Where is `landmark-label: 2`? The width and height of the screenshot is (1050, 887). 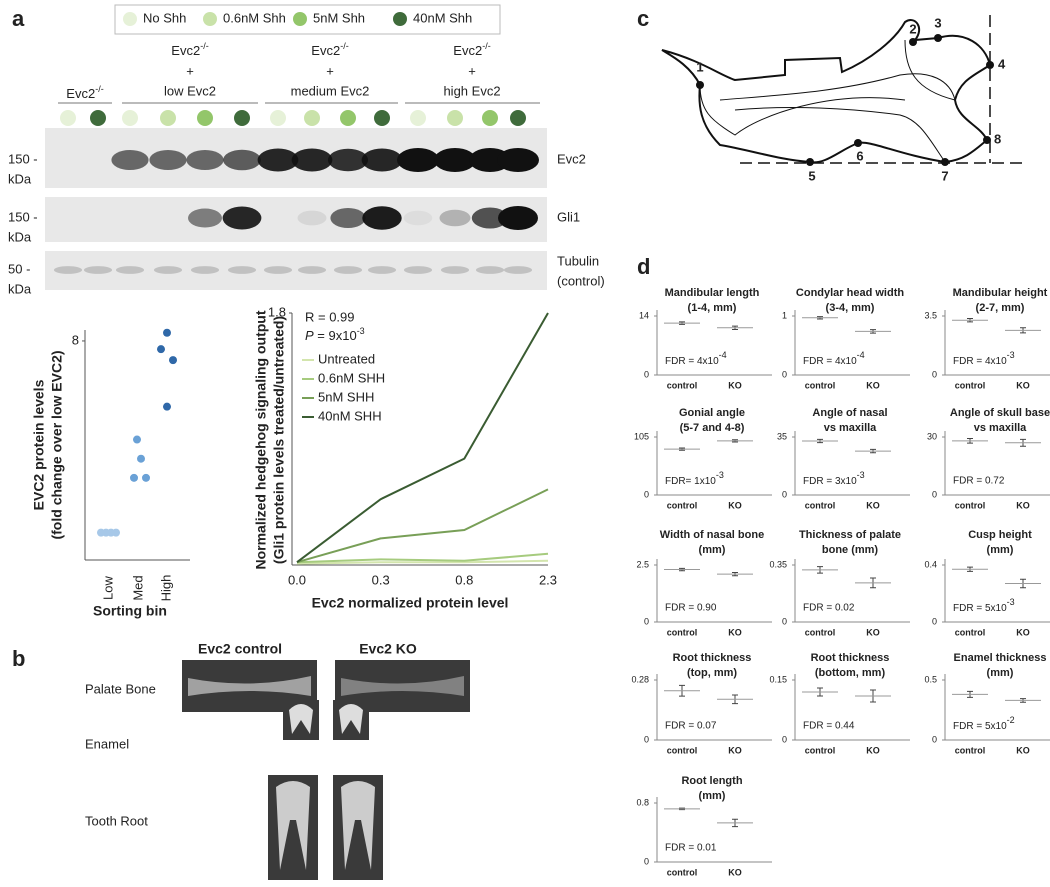 landmark-label: 2 is located at coordinates (912, 28).